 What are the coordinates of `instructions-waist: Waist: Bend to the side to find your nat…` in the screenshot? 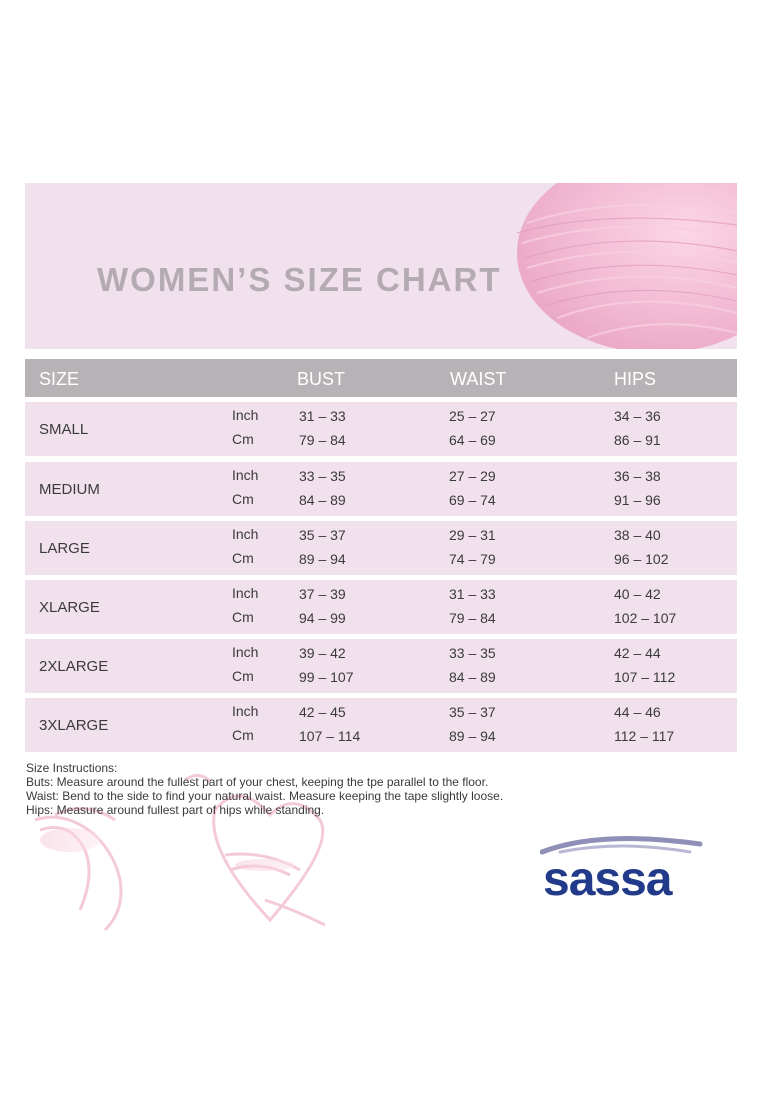 It's located at (265, 796).